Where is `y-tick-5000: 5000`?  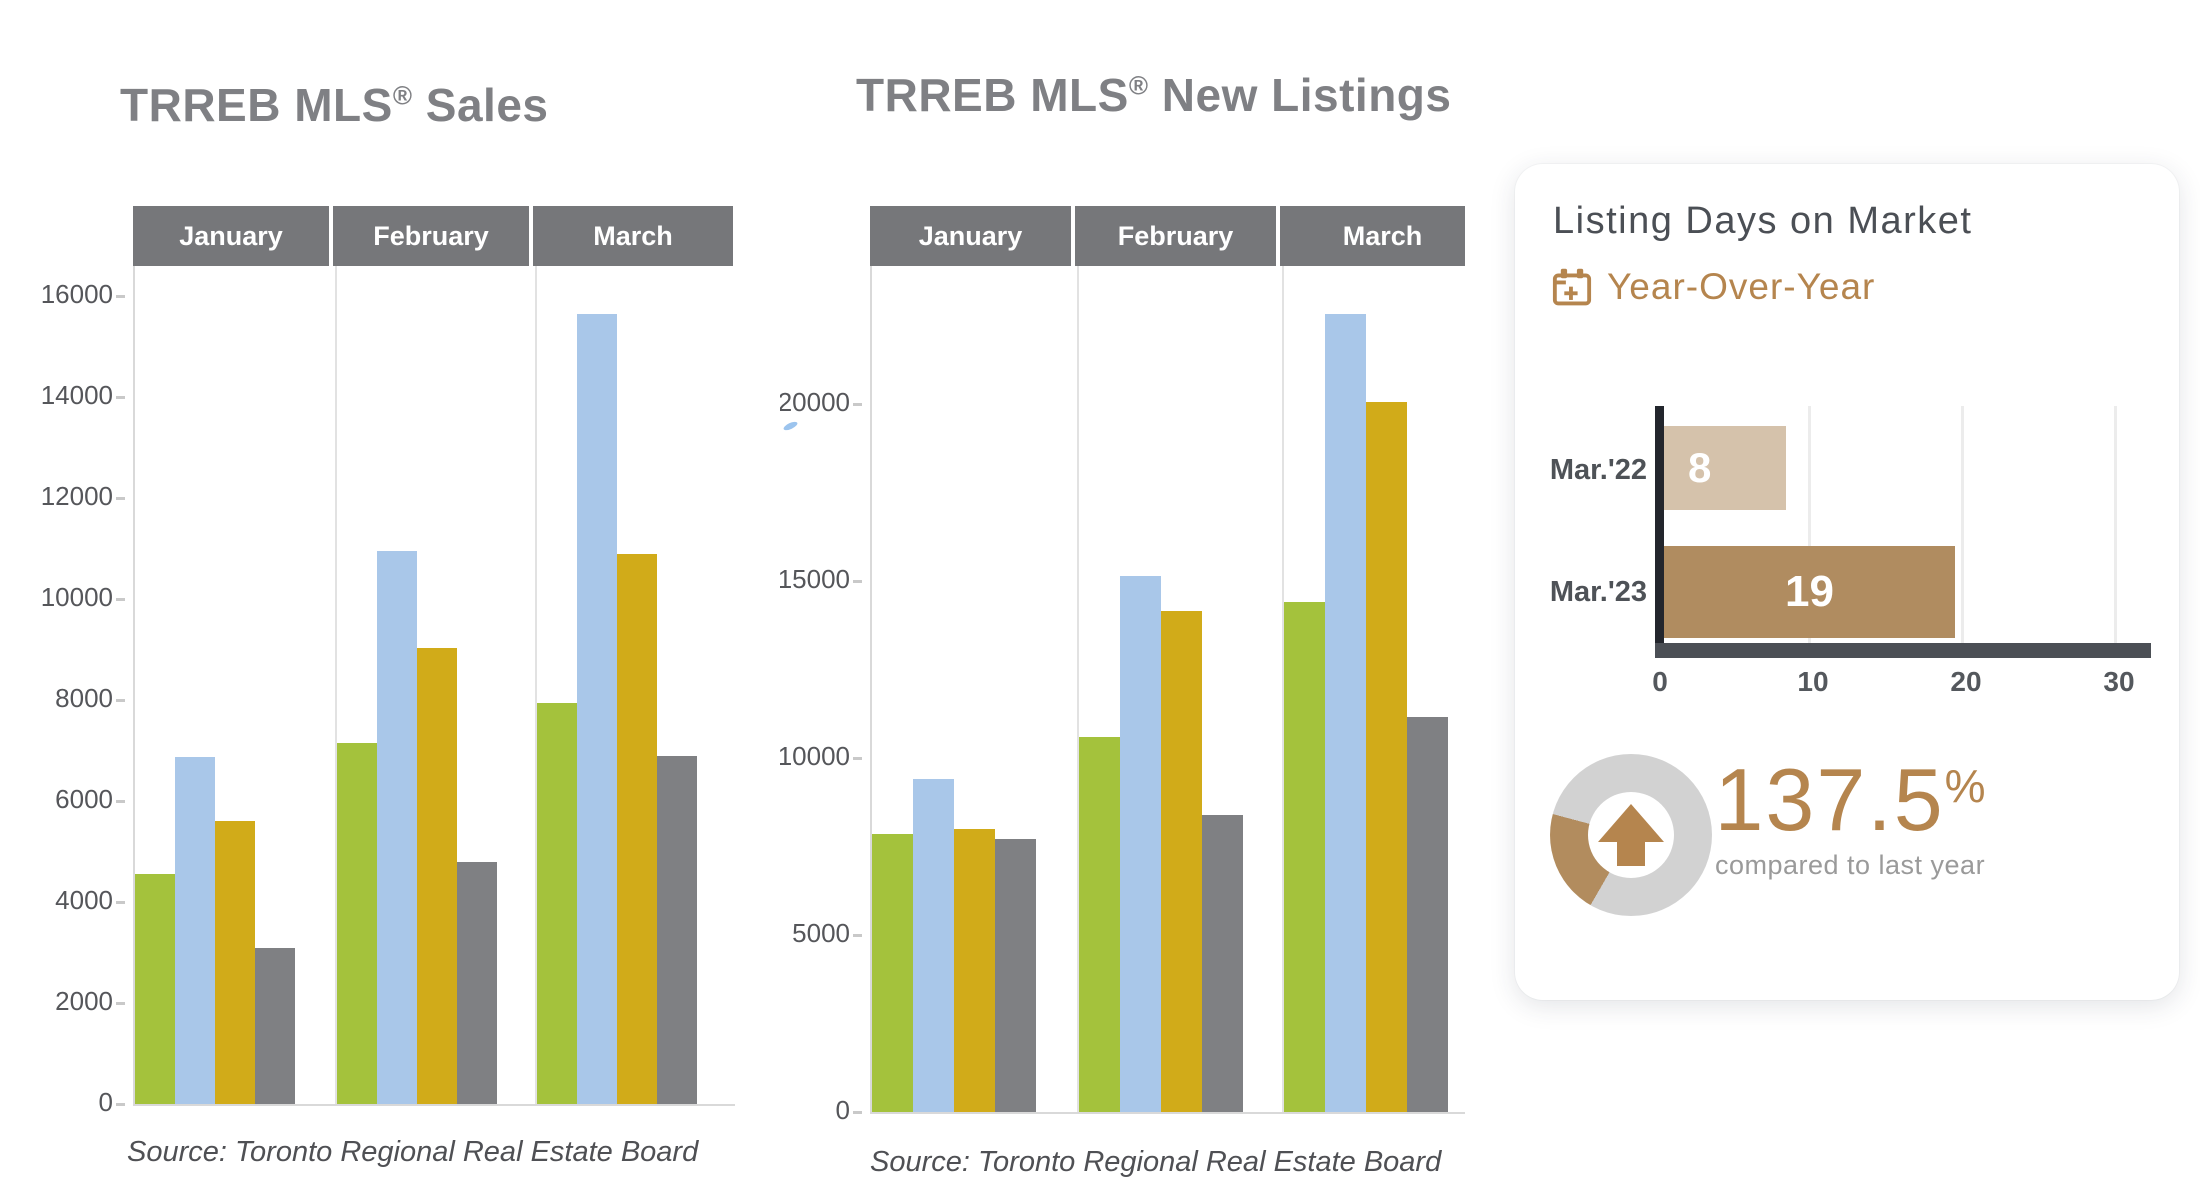 y-tick-5000: 5000 is located at coordinates (827, 933).